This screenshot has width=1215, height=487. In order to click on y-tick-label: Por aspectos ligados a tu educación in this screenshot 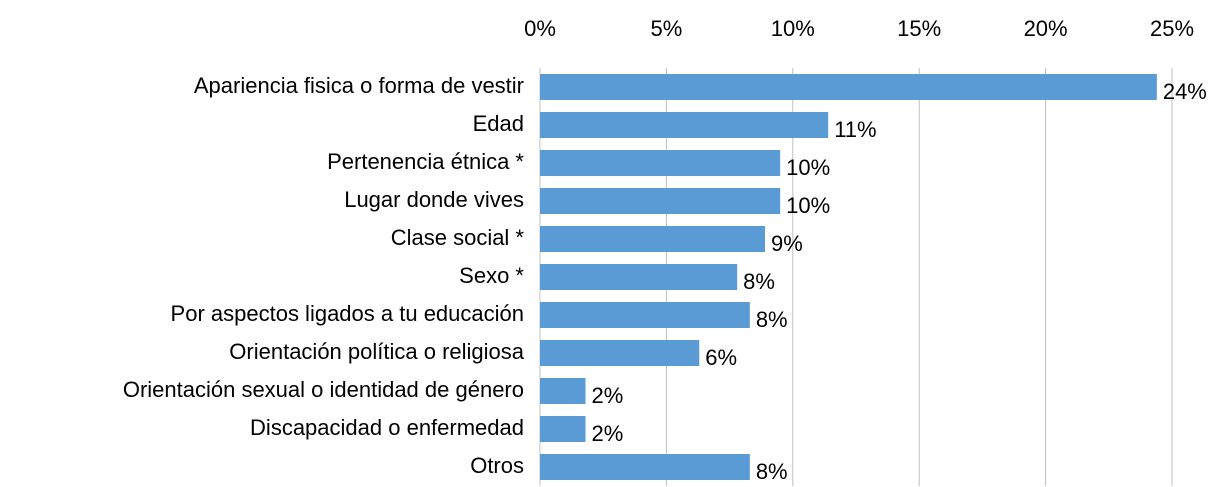, I will do `click(347, 313)`.